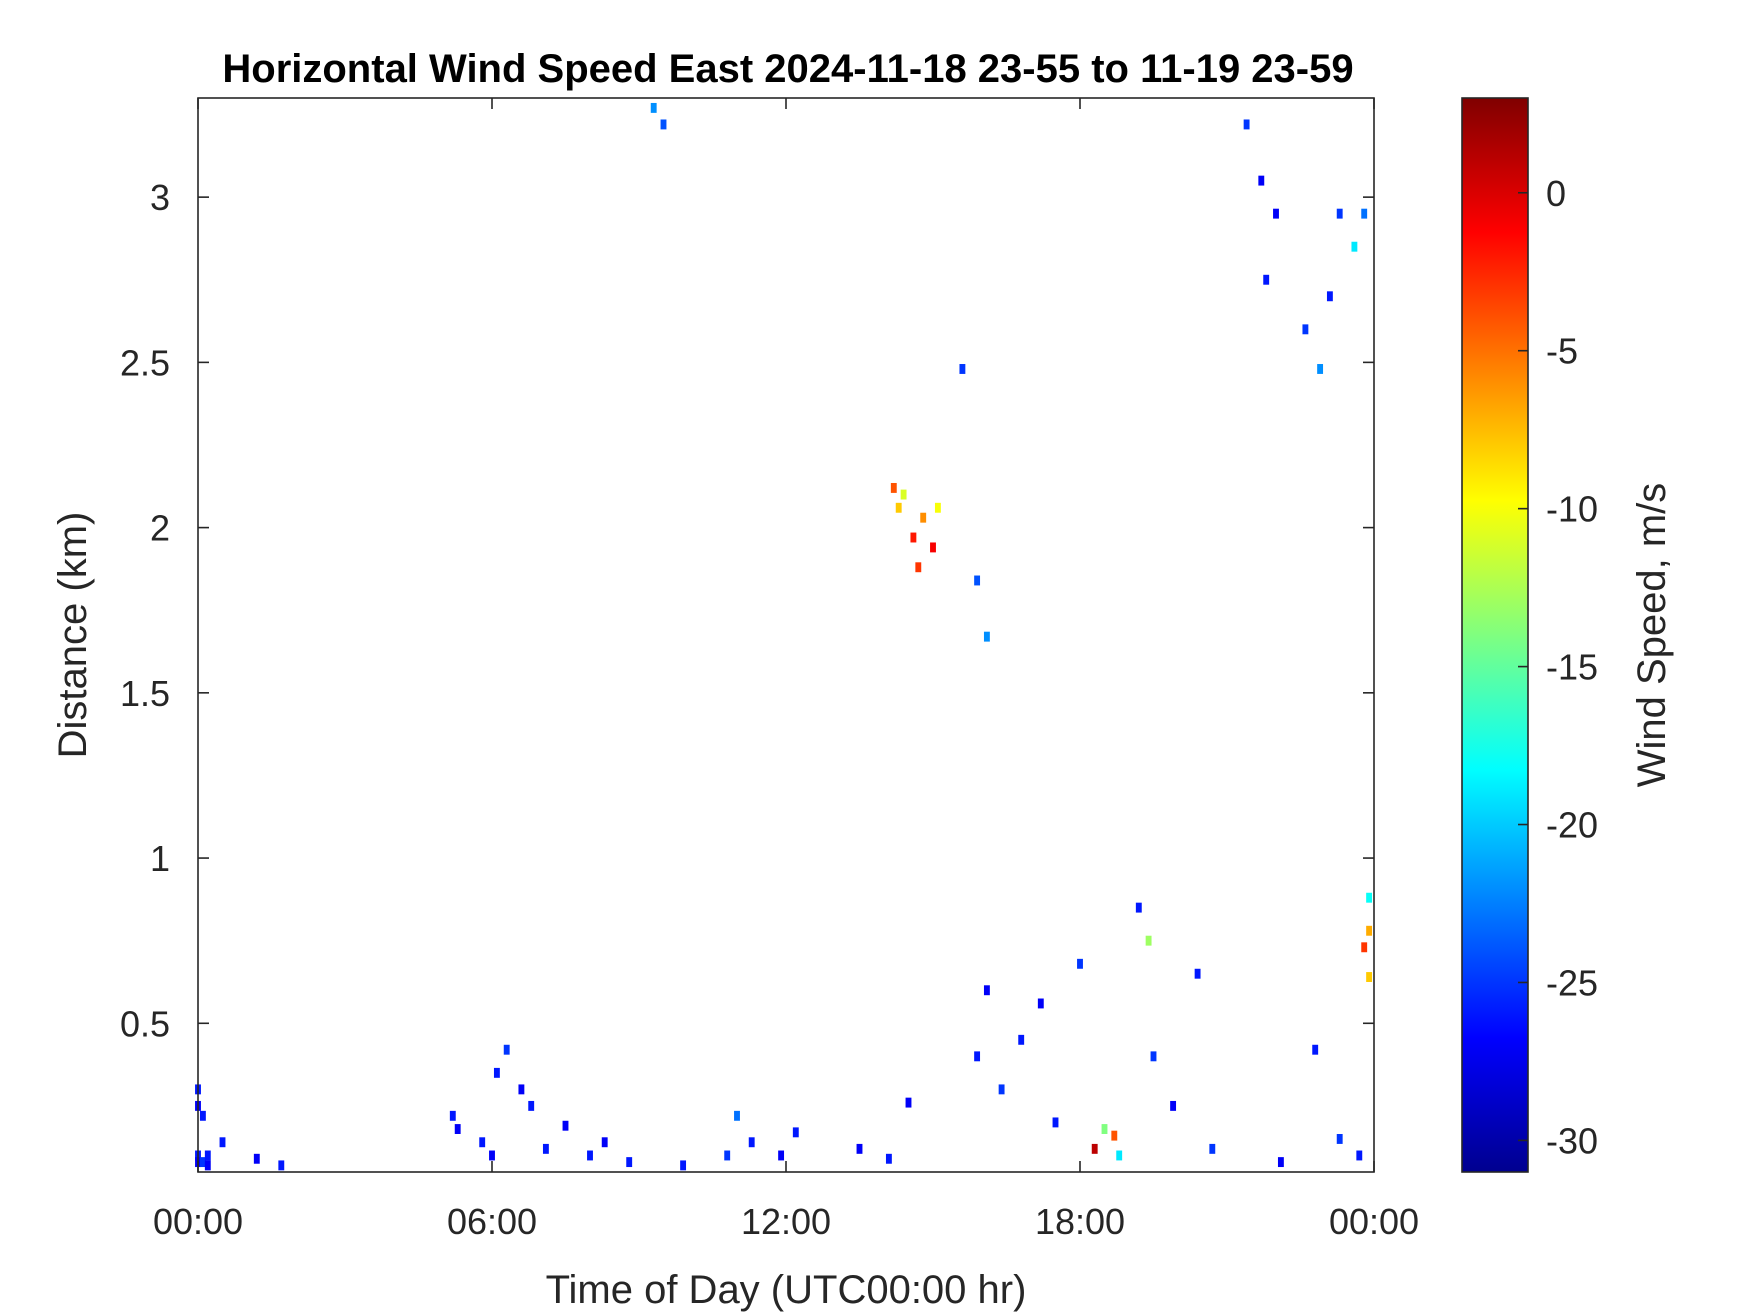 The image size is (1750, 1313). I want to click on x-tick-label: 06:00, so click(492, 1221).